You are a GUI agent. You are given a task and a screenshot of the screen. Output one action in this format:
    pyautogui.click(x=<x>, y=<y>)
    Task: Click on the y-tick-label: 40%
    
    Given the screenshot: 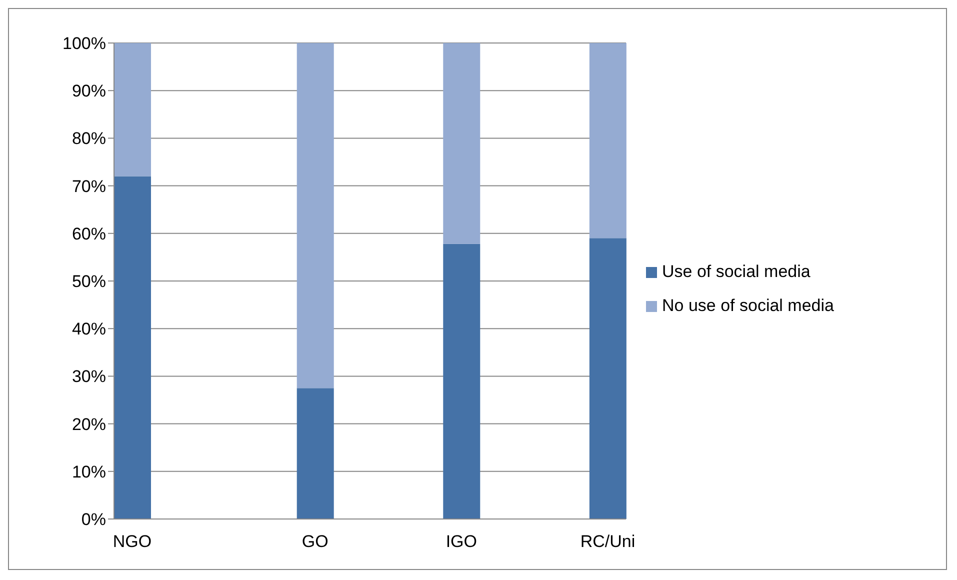 What is the action you would take?
    pyautogui.click(x=89, y=329)
    